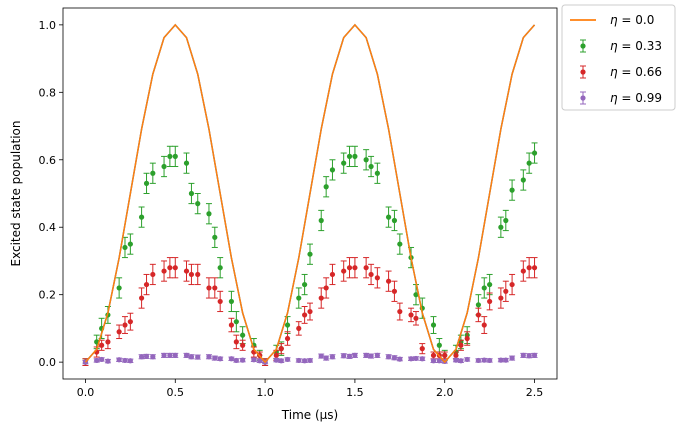 This screenshot has width=683, height=432. Describe the element at coordinates (176, 392) in the screenshot. I see `x-tick-label: 0.5` at that location.